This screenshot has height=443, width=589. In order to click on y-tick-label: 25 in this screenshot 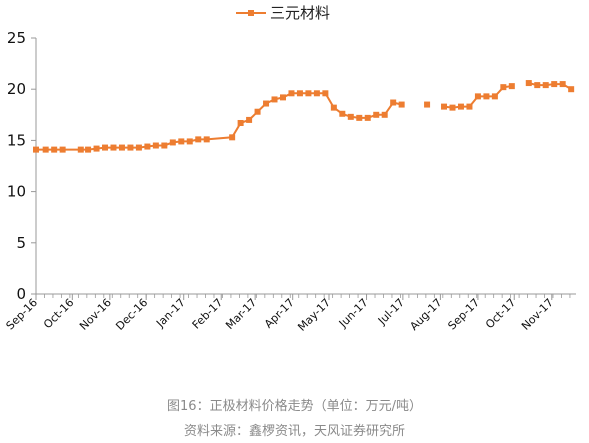, I will do `click(16, 38)`.